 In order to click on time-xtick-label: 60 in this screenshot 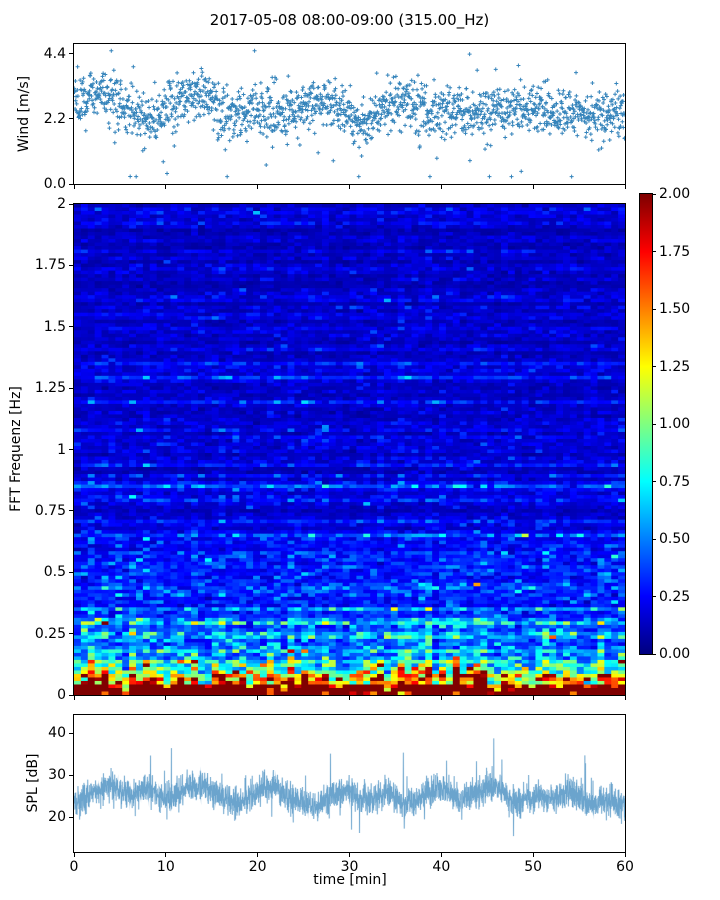, I will do `click(625, 867)`.